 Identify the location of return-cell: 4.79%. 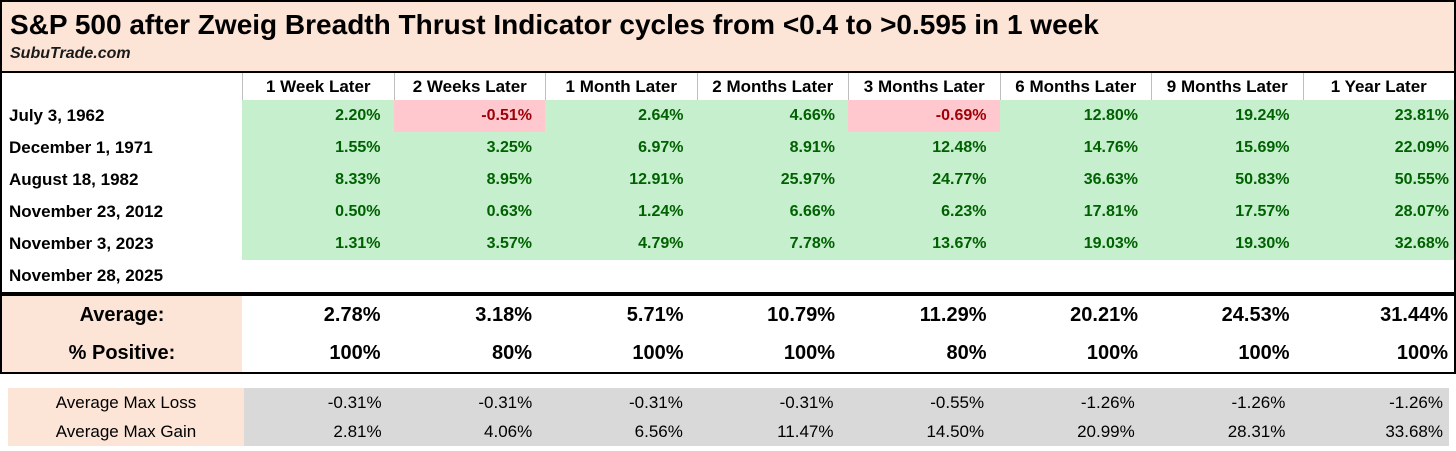
(621, 244).